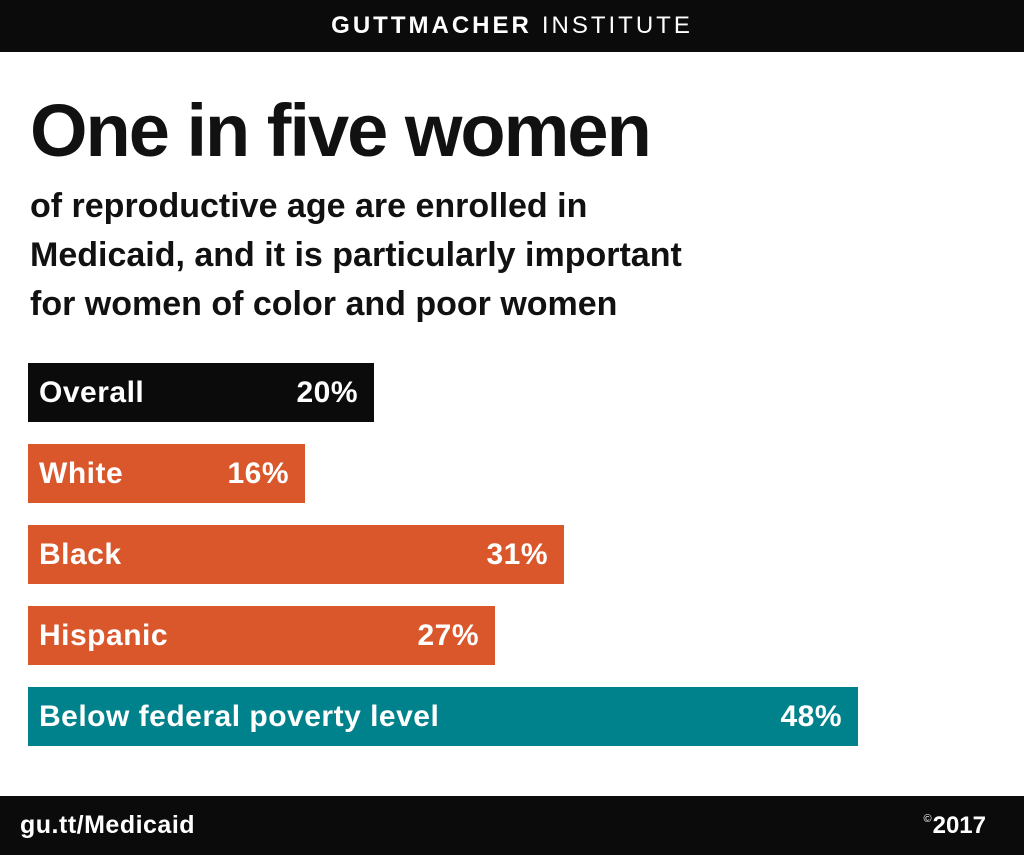 The image size is (1024, 855). What do you see at coordinates (92, 392) in the screenshot?
I see `bar-label: Overall` at bounding box center [92, 392].